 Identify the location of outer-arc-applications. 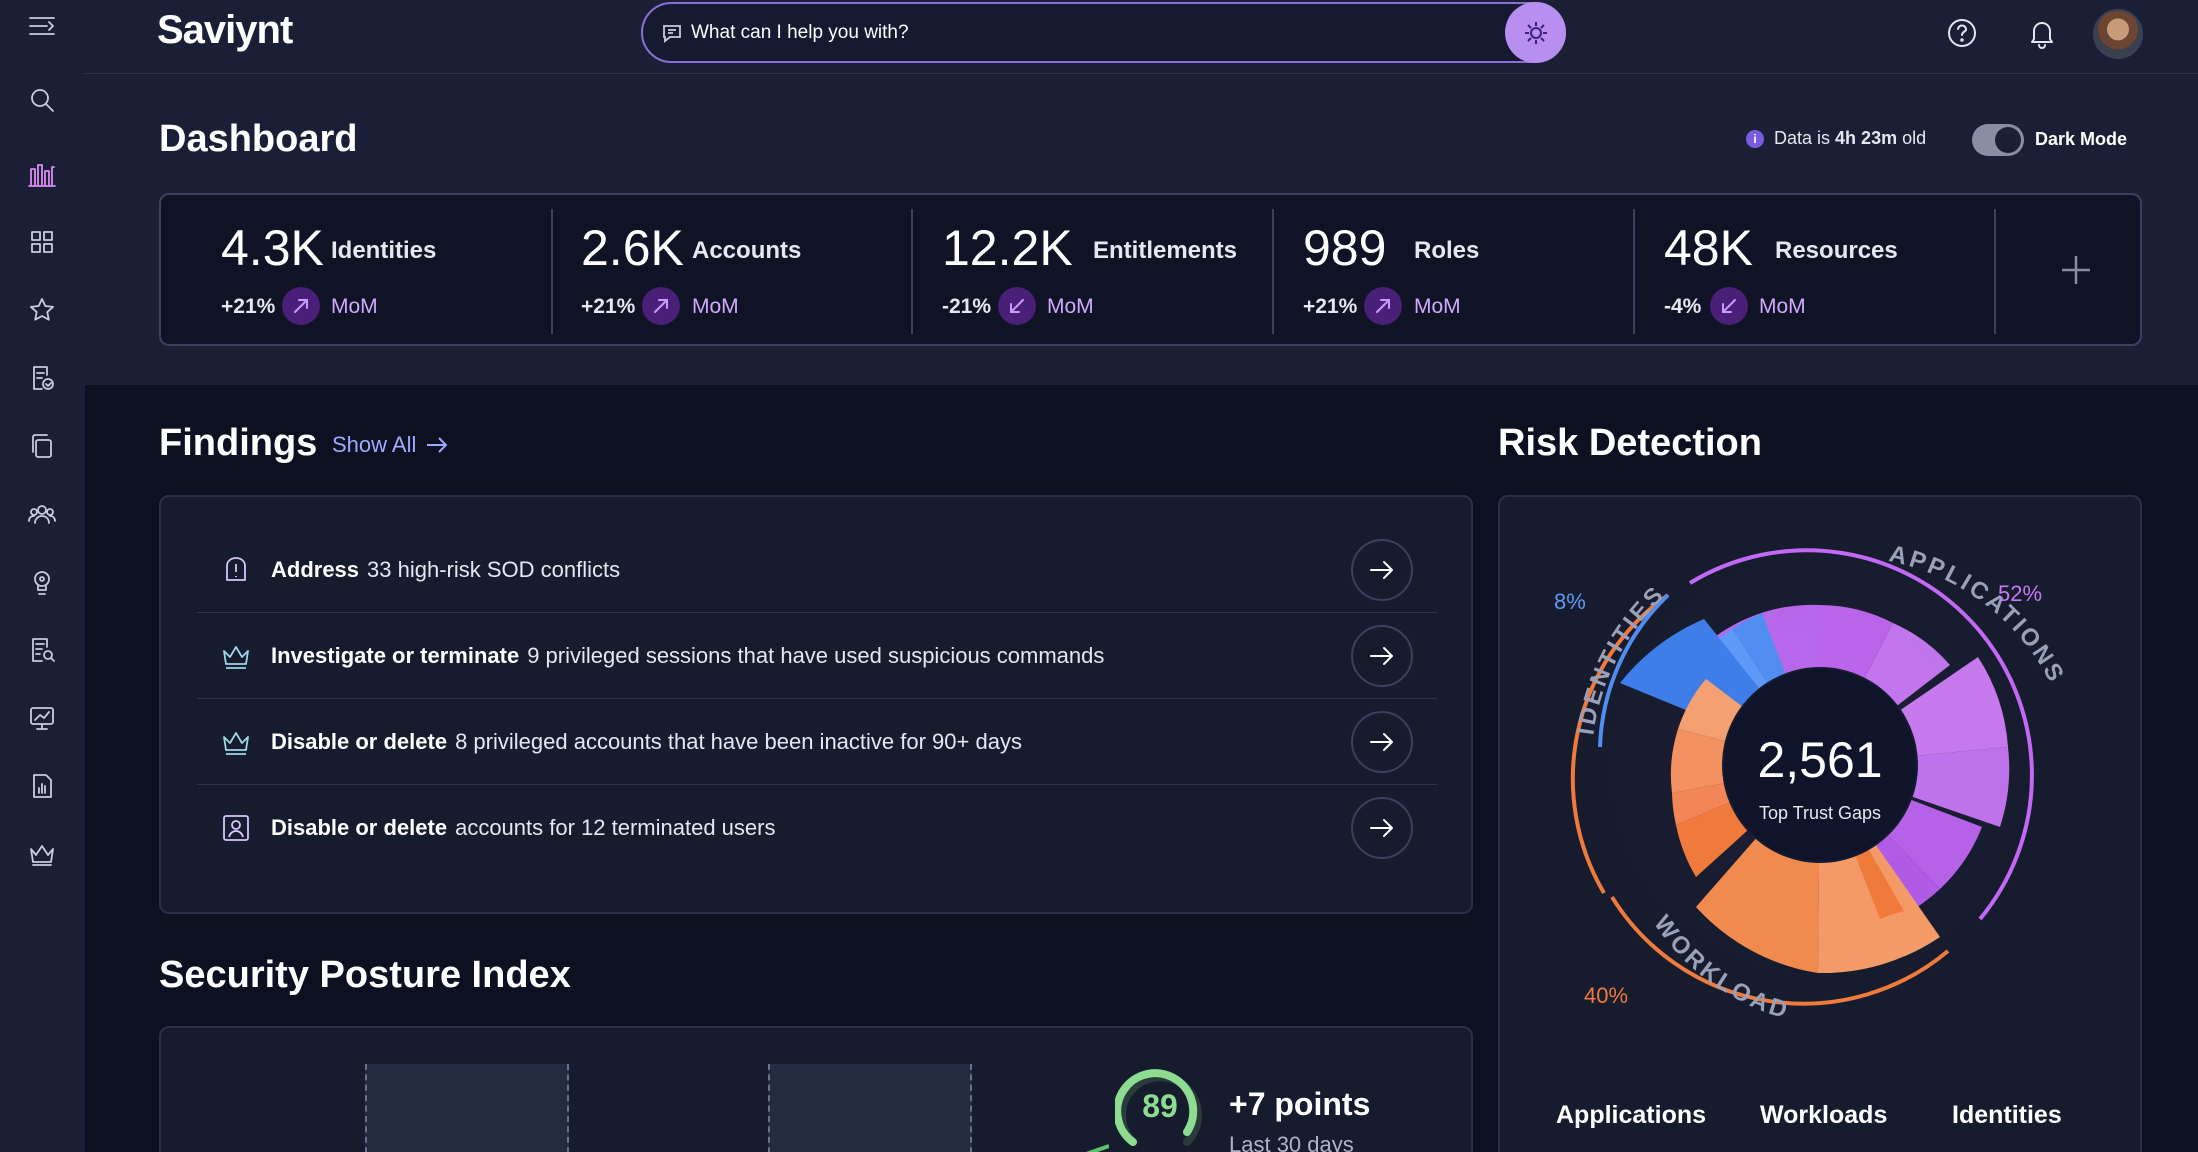
(1861, 734).